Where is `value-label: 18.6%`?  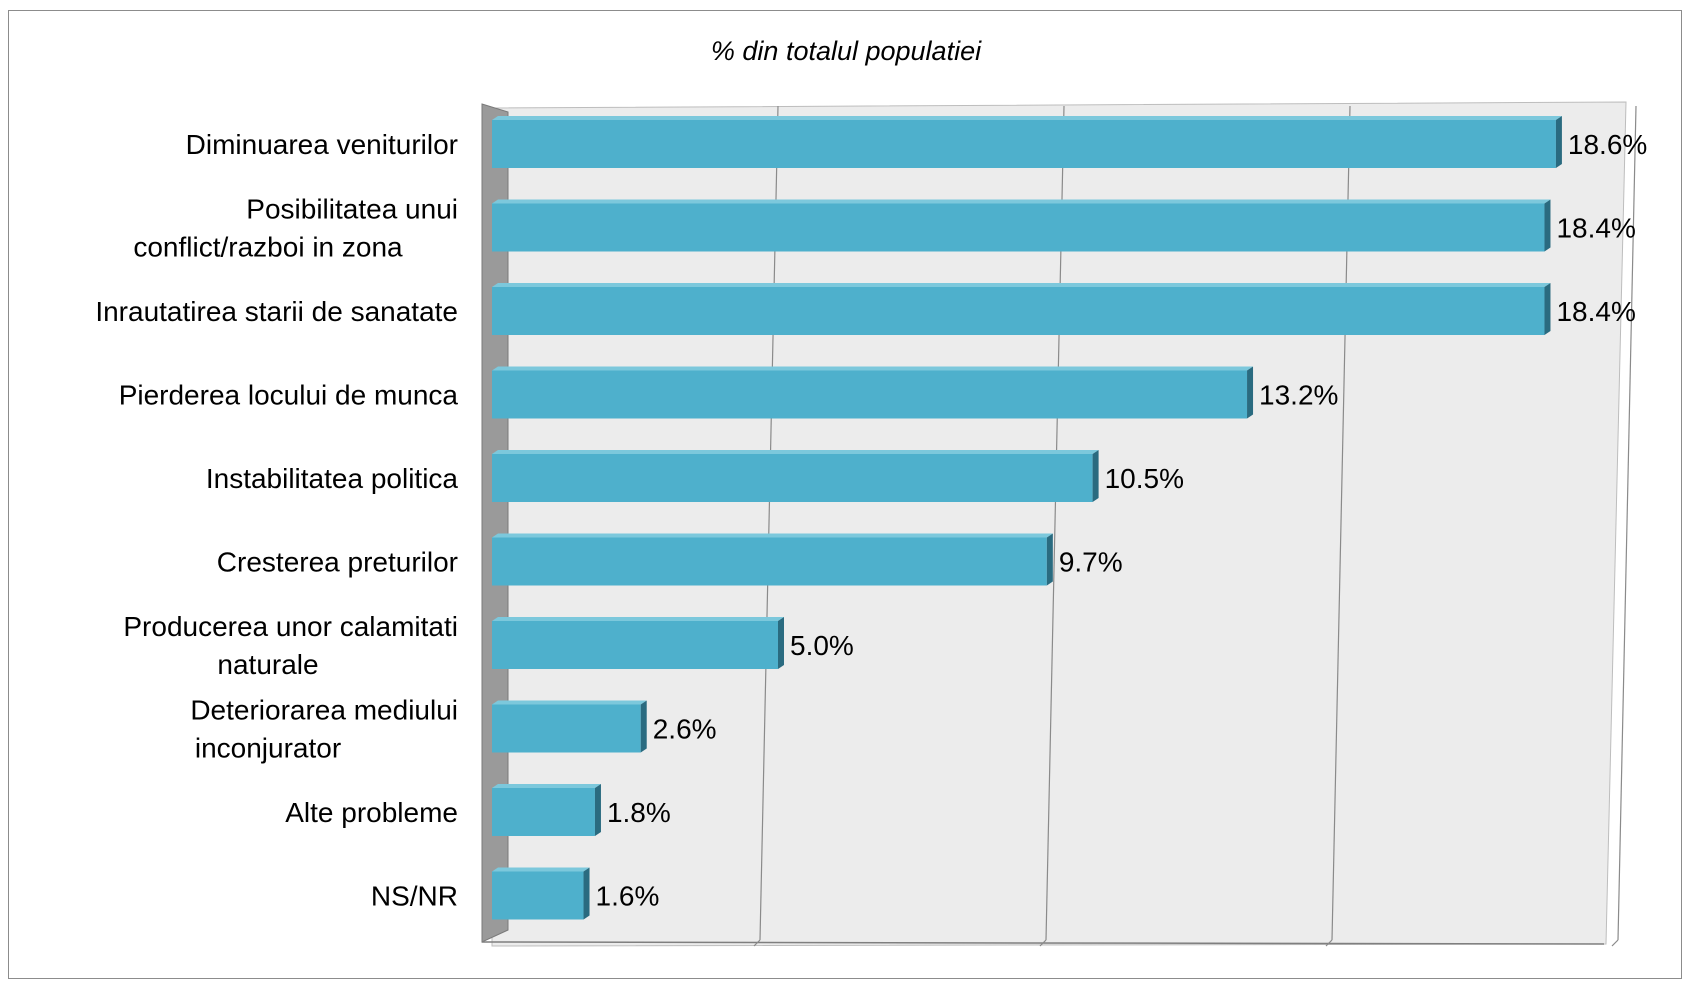
value-label: 18.6% is located at coordinates (1607, 144).